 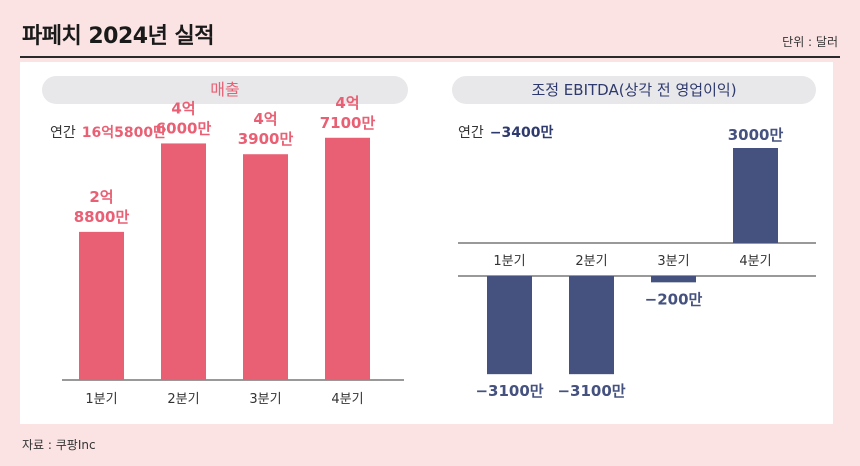 I want to click on unit-label: 단위 : 달러, so click(x=810, y=42).